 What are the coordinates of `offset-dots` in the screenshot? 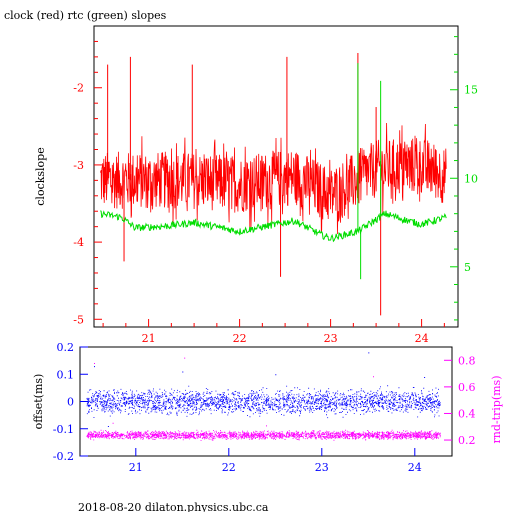 It's located at (263, 394).